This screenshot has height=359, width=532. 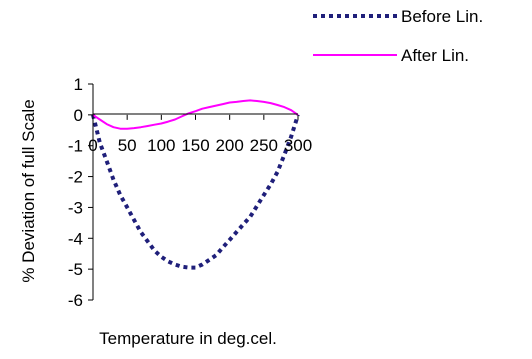 What do you see at coordinates (264, 145) in the screenshot?
I see `x-tick-label: 250` at bounding box center [264, 145].